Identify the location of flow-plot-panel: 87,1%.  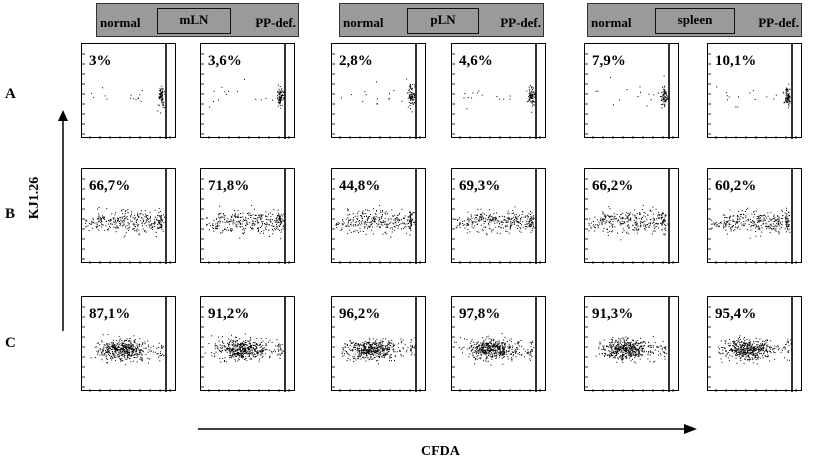
(128, 344).